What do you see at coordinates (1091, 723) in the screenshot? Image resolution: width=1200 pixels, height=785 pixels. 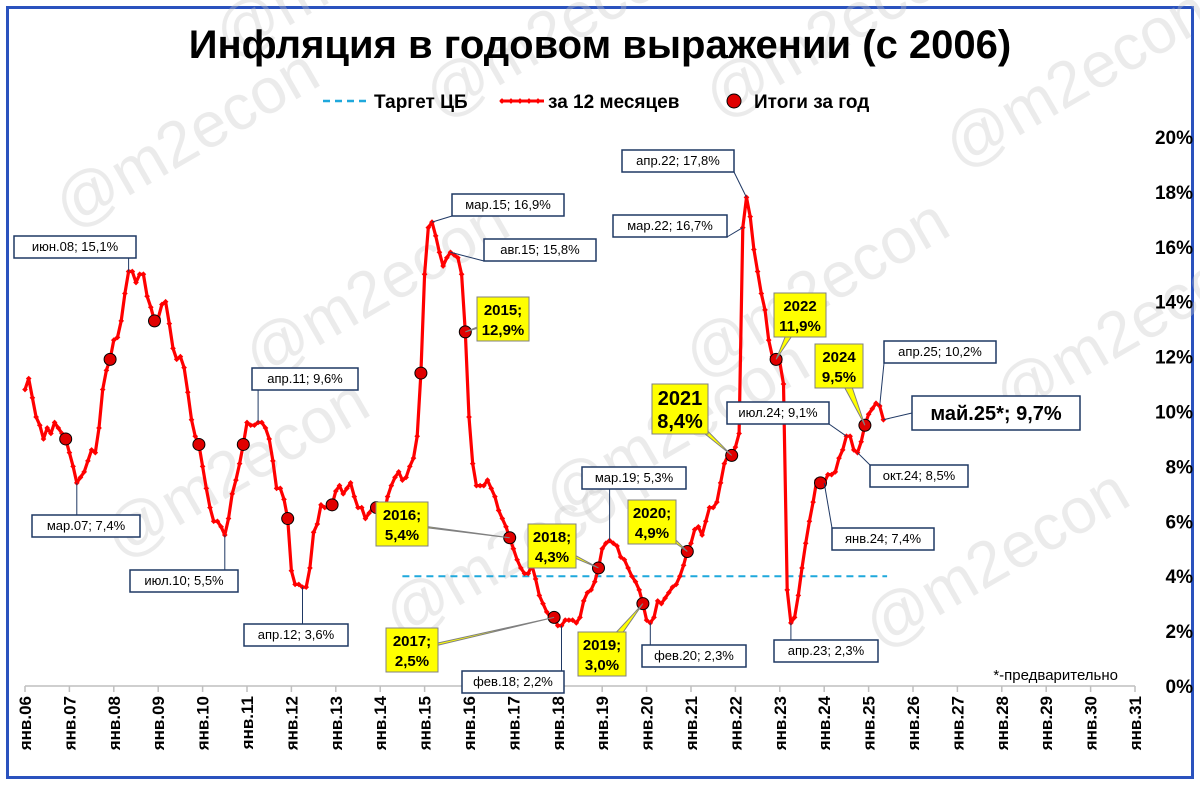 I see `x-tick-label: янв.30` at bounding box center [1091, 723].